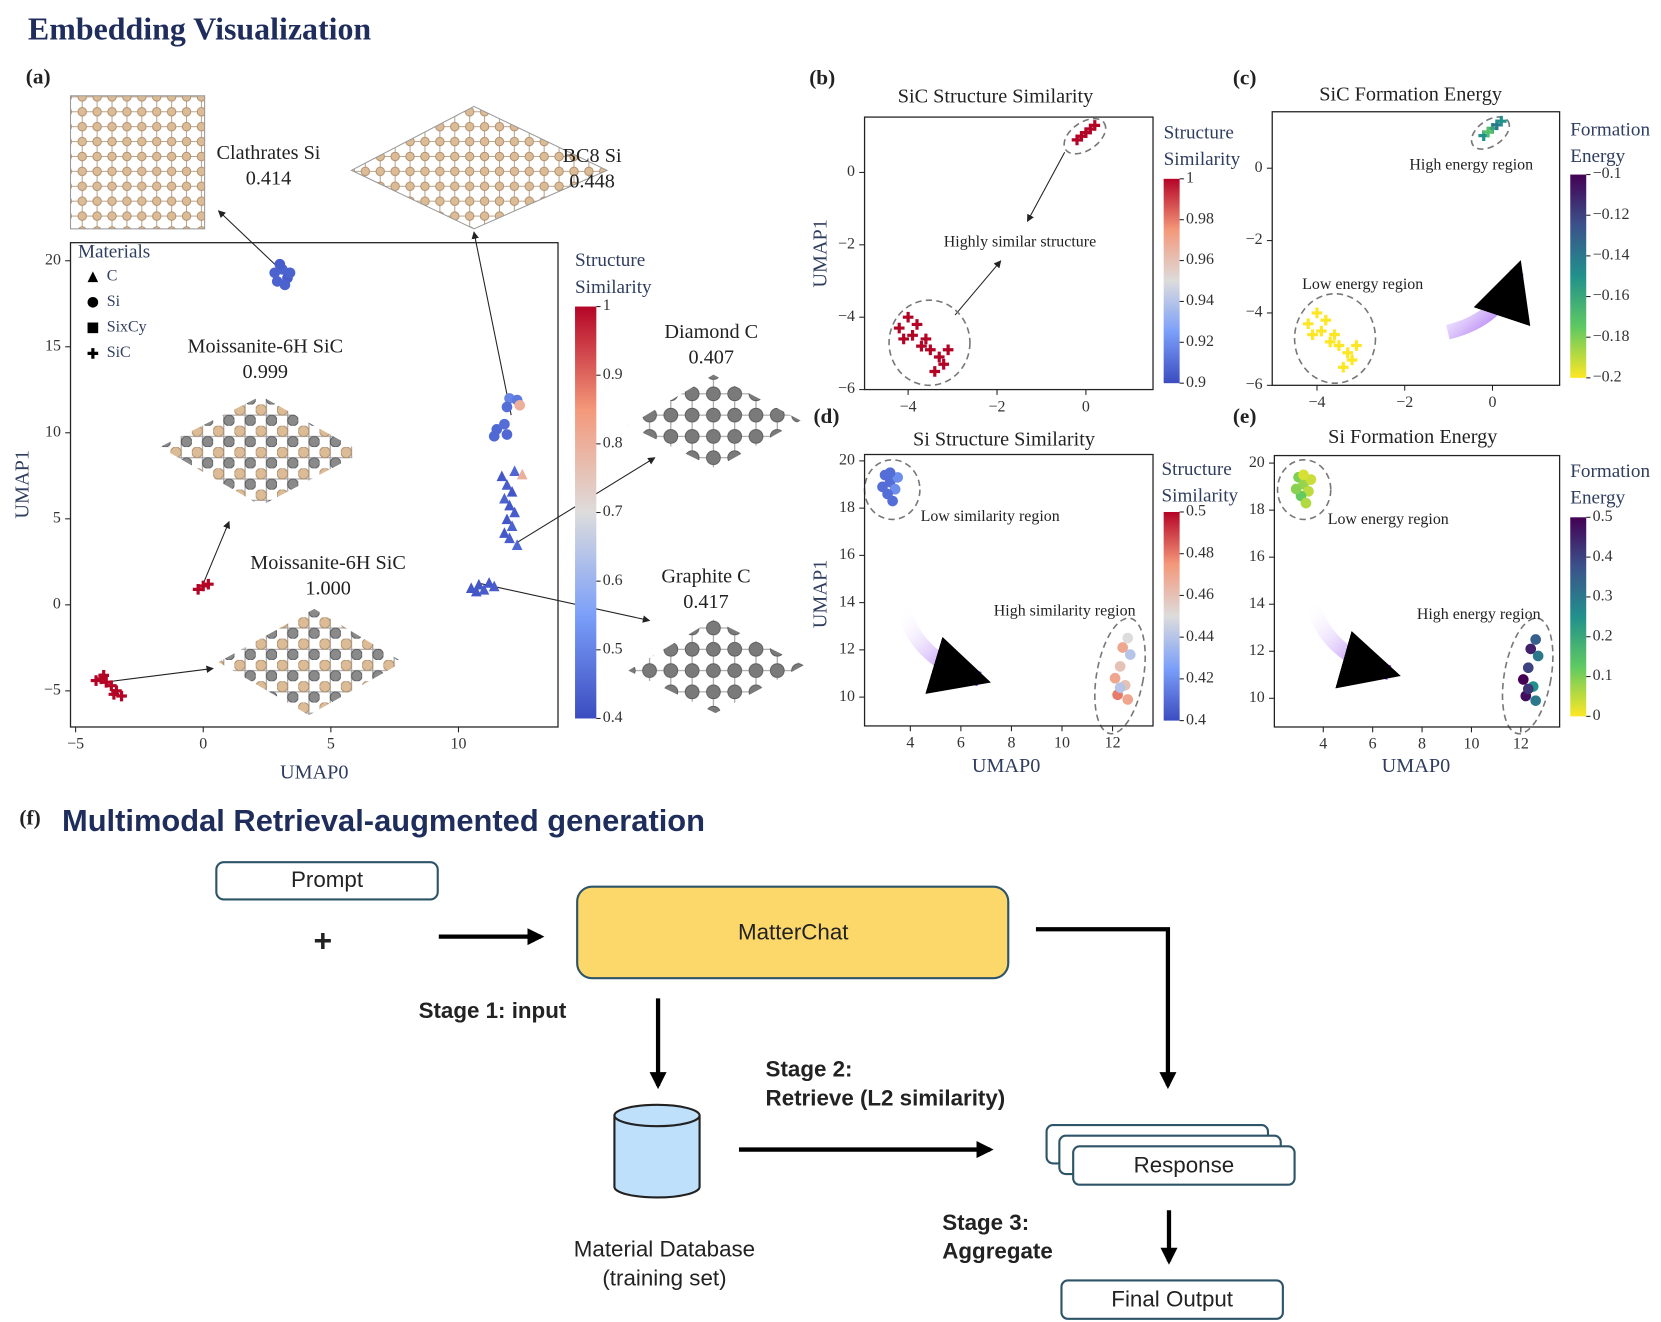 Image resolution: width=1661 pixels, height=1322 pixels. Describe the element at coordinates (1607, 377) in the screenshot. I see `colorbar-tick-label: −0.2` at that location.